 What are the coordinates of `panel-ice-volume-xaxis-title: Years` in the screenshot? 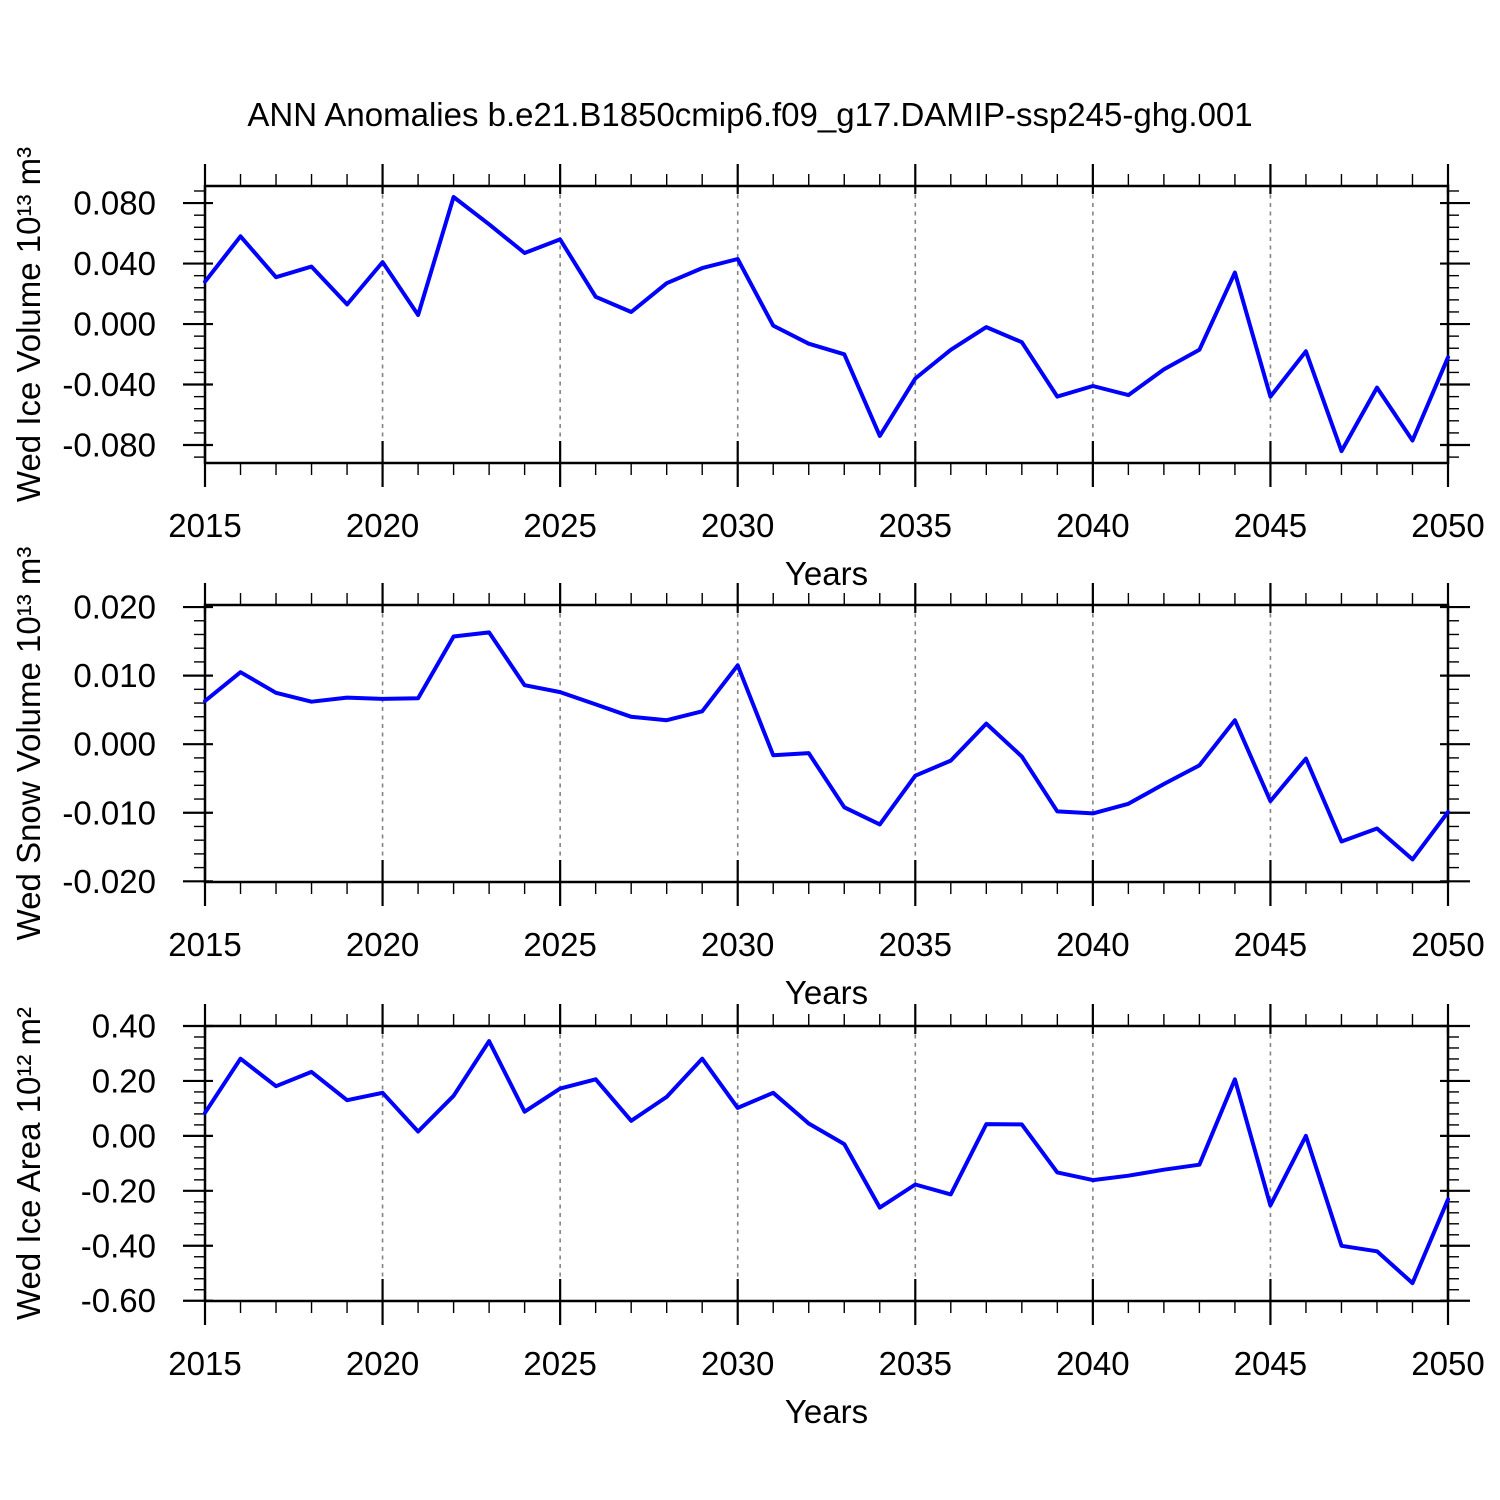 It's located at (826, 573).